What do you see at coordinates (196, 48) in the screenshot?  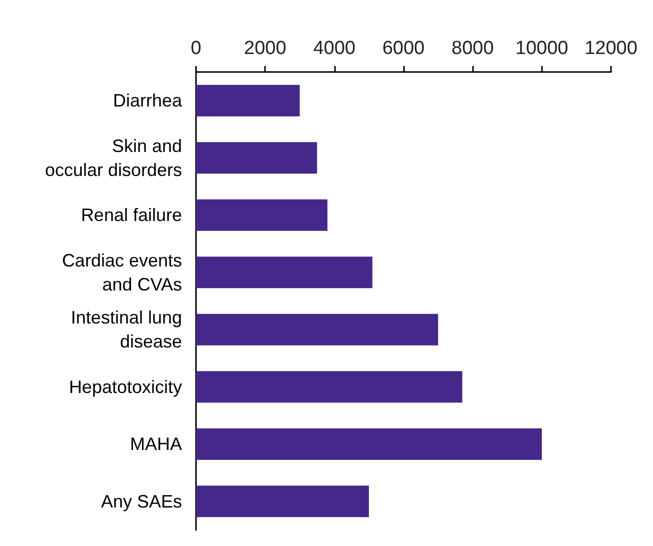 I see `x-tick-label: 0` at bounding box center [196, 48].